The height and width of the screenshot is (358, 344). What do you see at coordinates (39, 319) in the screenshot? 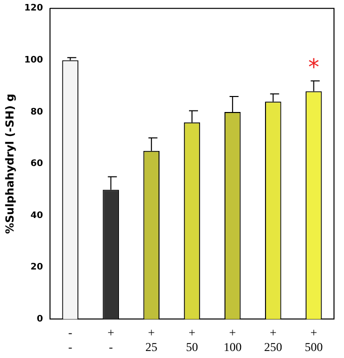
I see `y-tick-label: 0` at bounding box center [39, 319].